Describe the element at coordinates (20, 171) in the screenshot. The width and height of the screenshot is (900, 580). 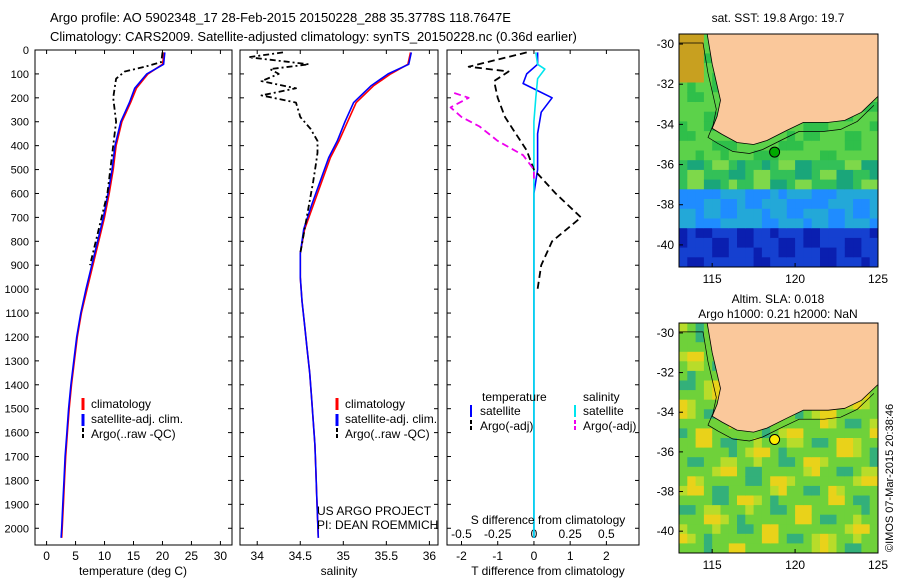
I see `y-tick-label: 500` at that location.